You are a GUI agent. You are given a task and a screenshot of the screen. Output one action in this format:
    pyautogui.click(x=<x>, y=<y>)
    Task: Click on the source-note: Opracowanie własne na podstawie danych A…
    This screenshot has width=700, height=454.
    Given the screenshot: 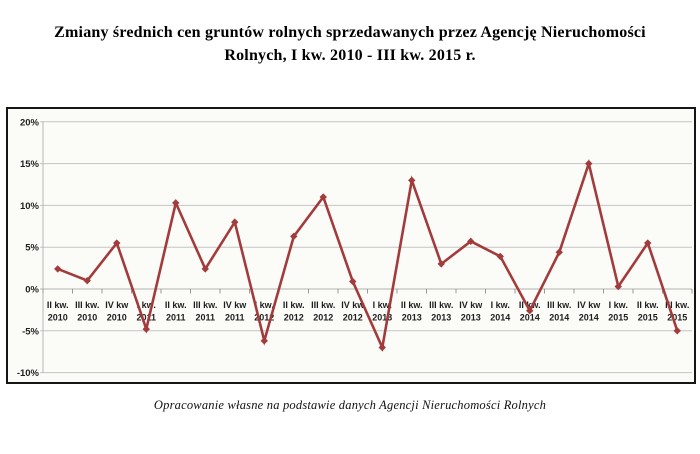 What is the action you would take?
    pyautogui.click(x=350, y=405)
    